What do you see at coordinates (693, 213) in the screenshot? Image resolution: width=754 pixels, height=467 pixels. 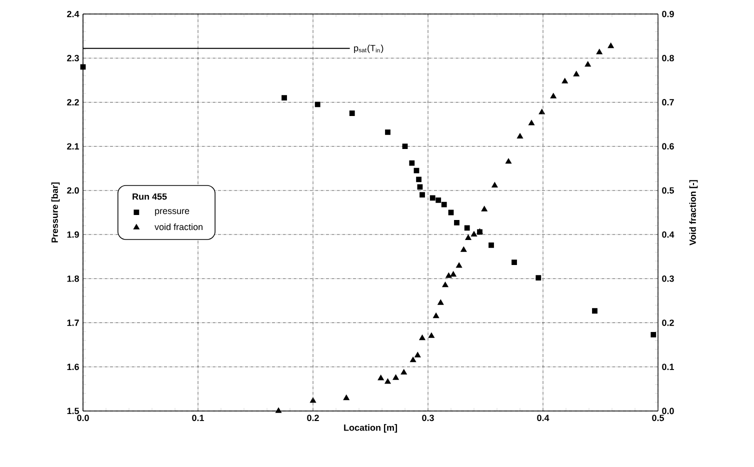 I see `y2-axis-title: Void fraction [-]` at bounding box center [693, 213].